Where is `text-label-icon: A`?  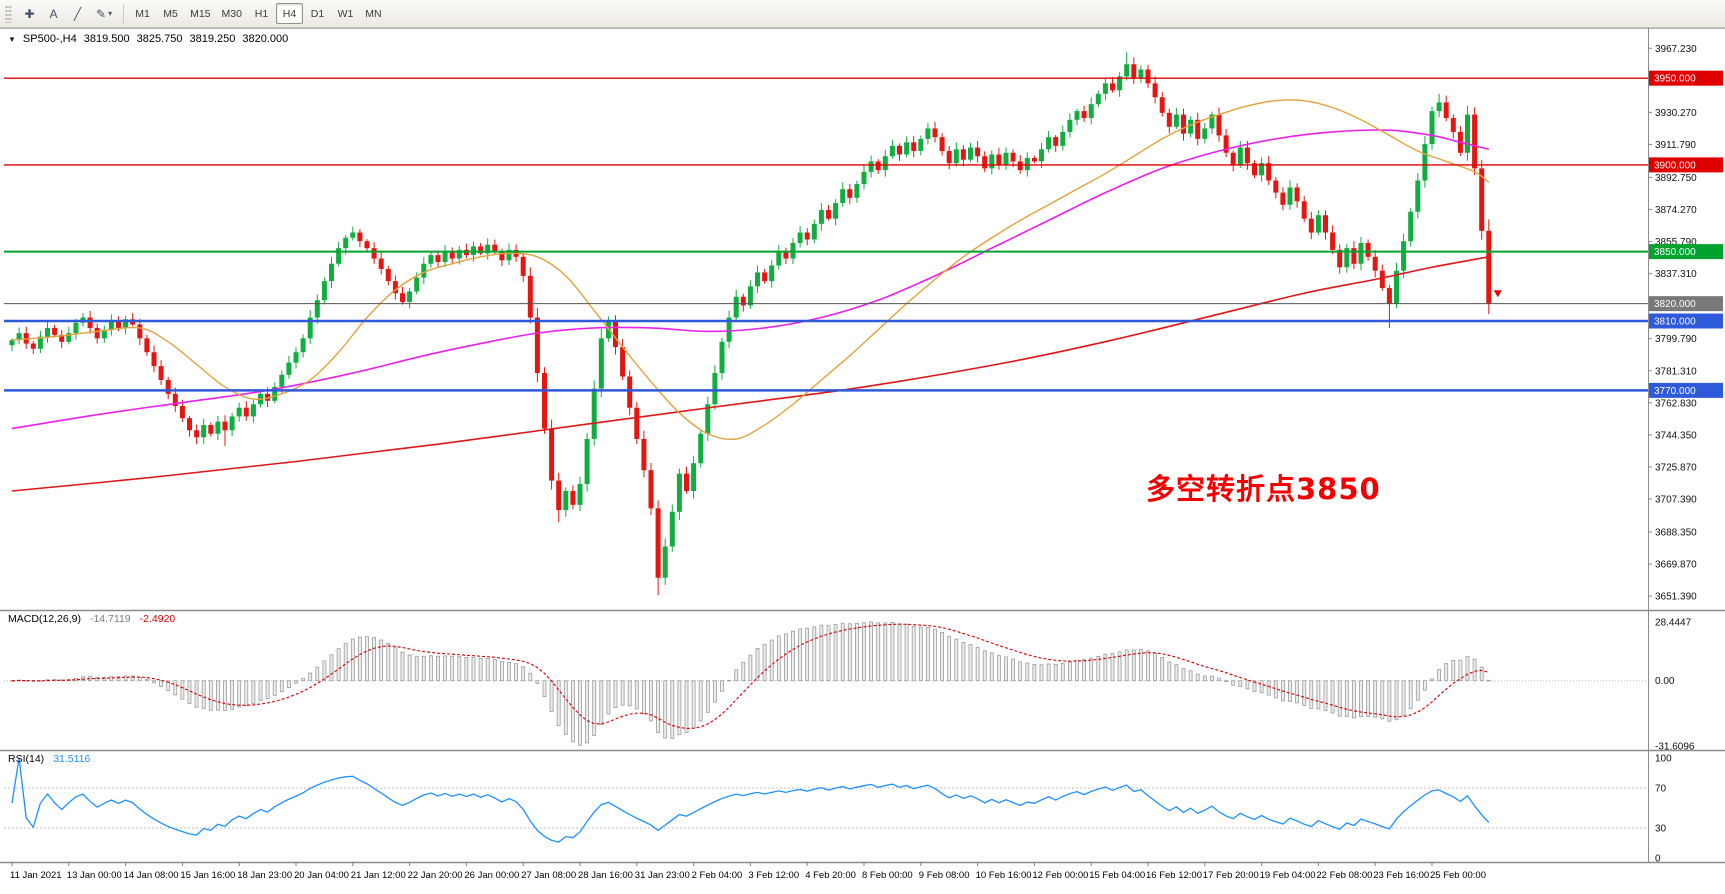
text-label-icon: A is located at coordinates (53, 13).